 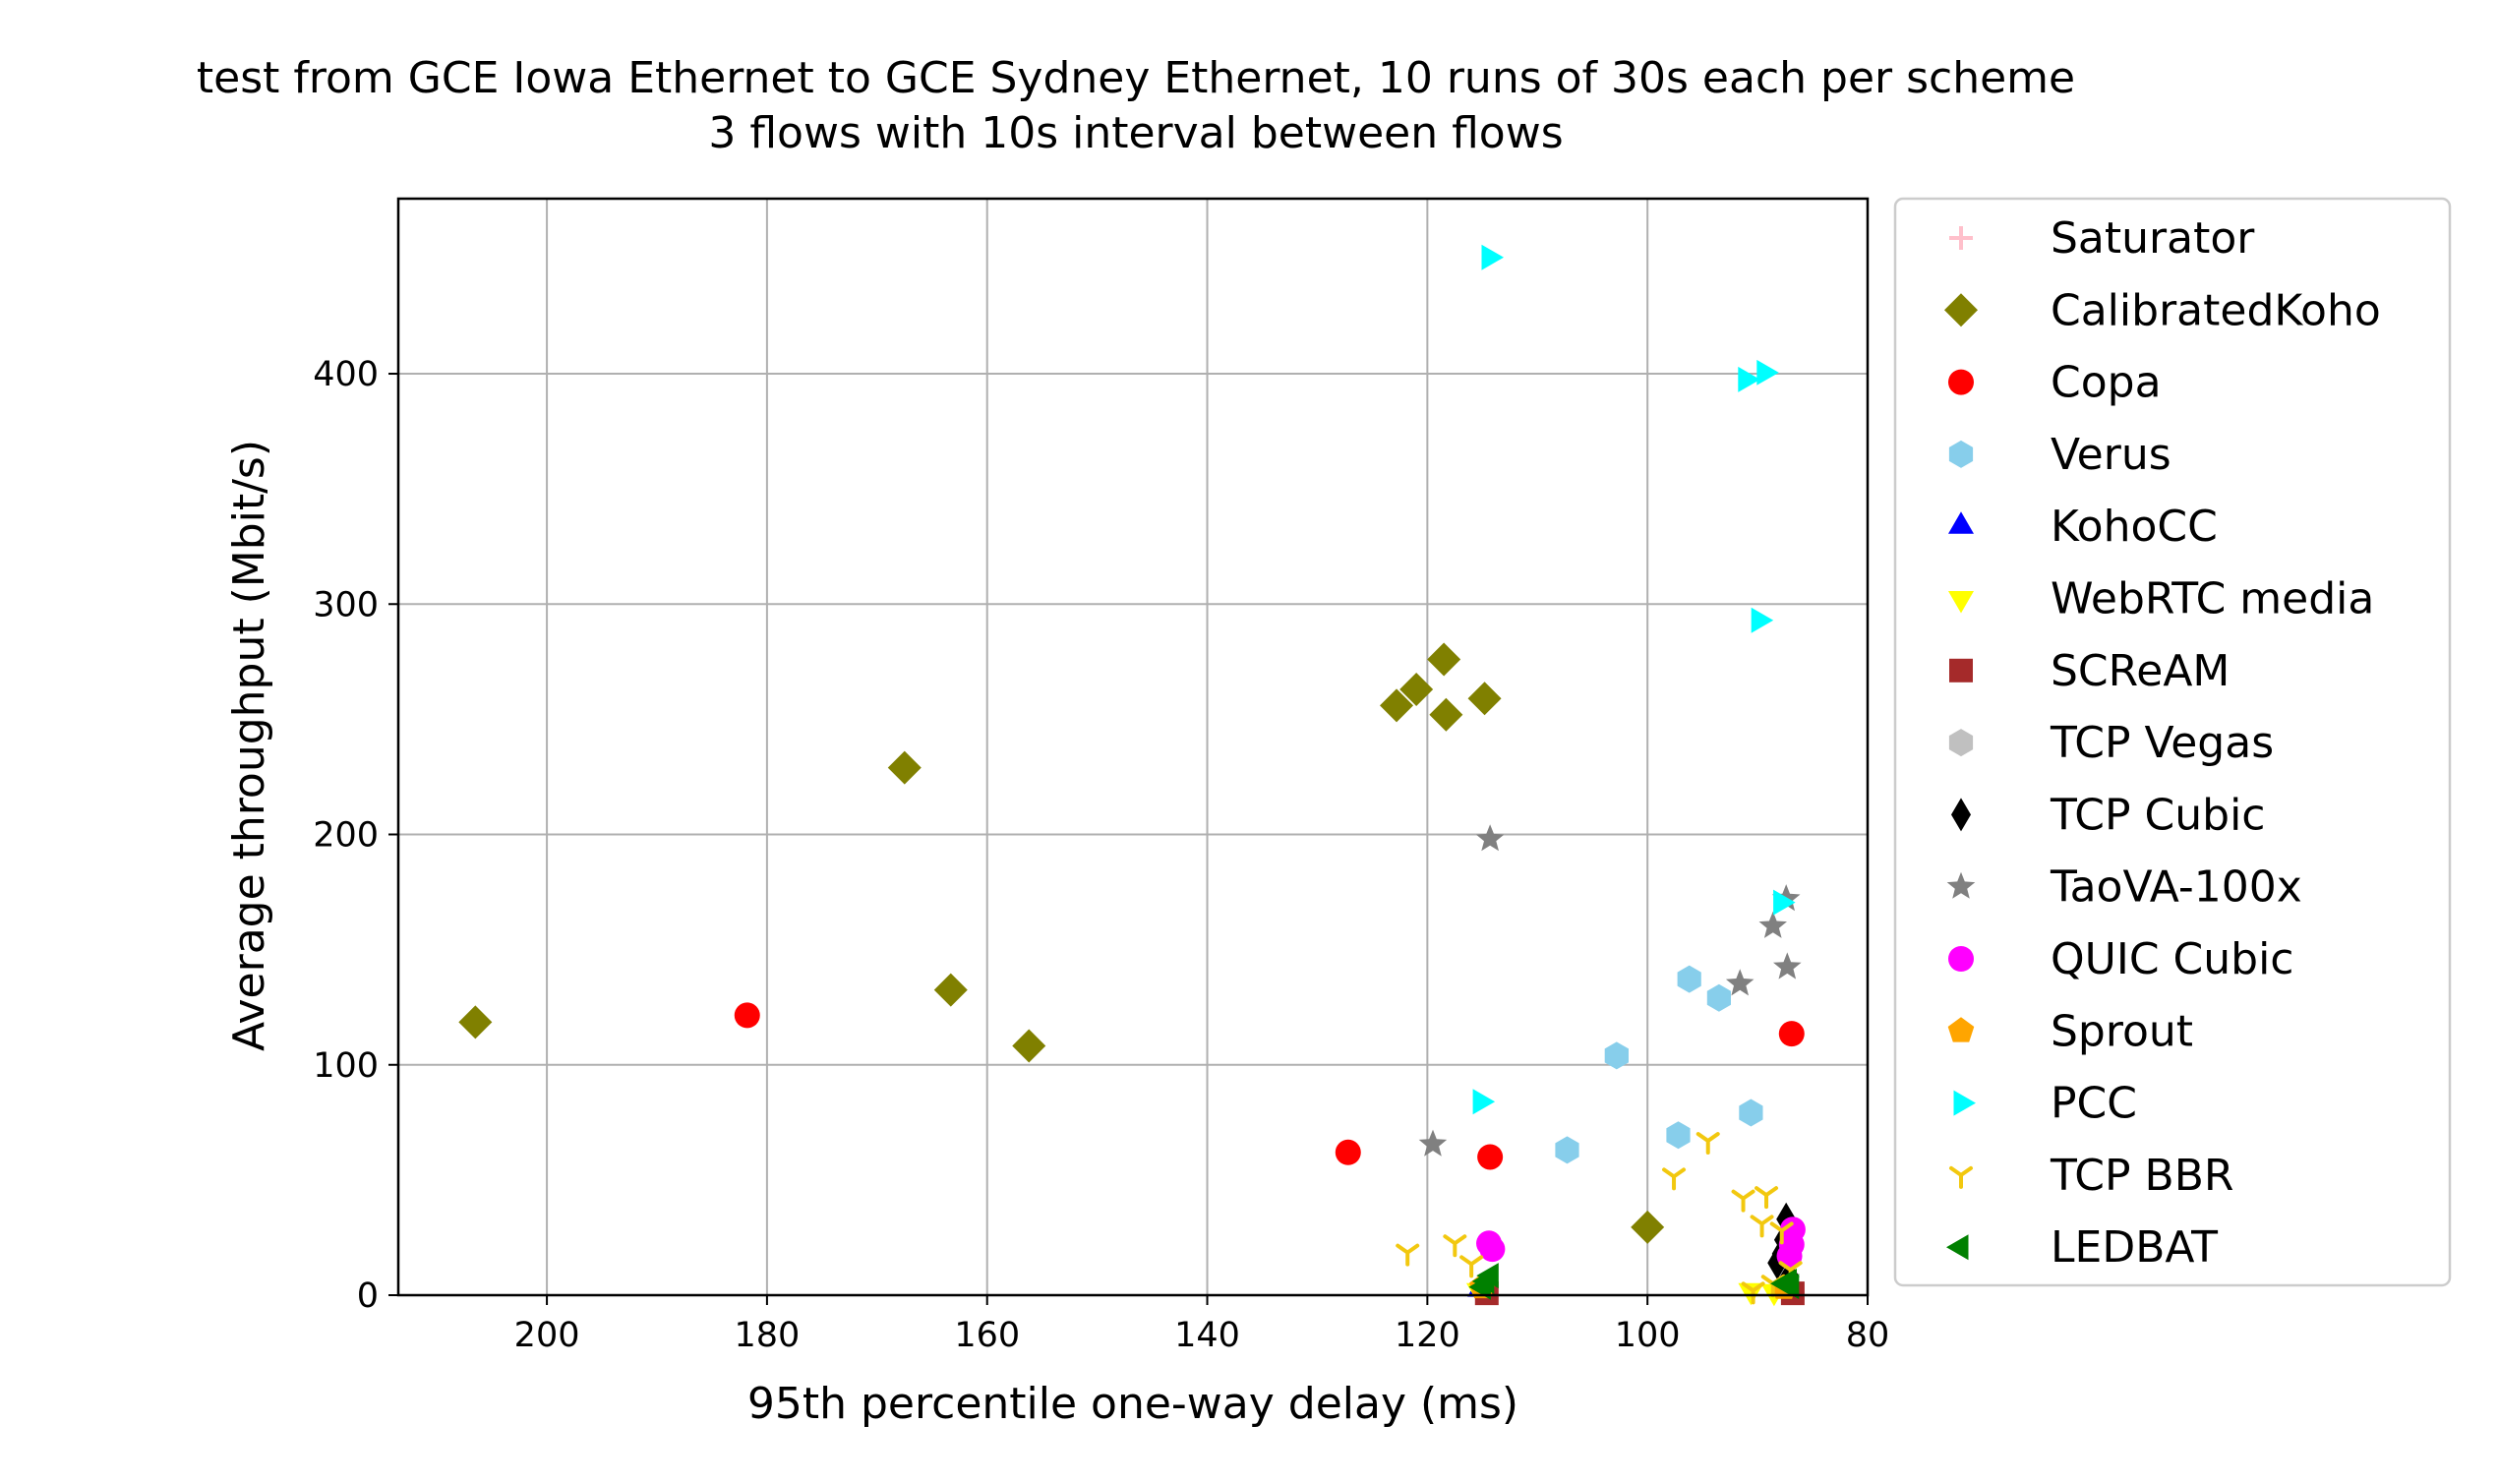 What do you see at coordinates (1961, 670) in the screenshot?
I see `legend-marker-scream` at bounding box center [1961, 670].